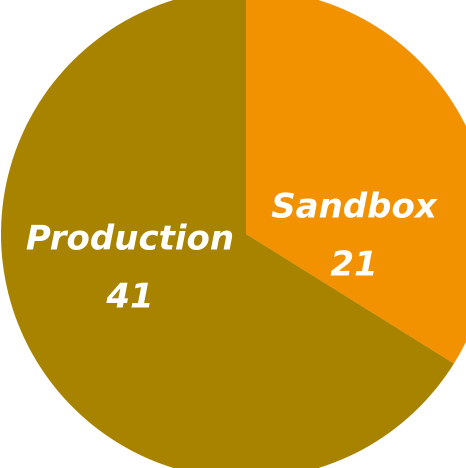 Image resolution: width=466 pixels, height=468 pixels. I want to click on pie-label-name-sandbox: Sandbox, so click(354, 207).